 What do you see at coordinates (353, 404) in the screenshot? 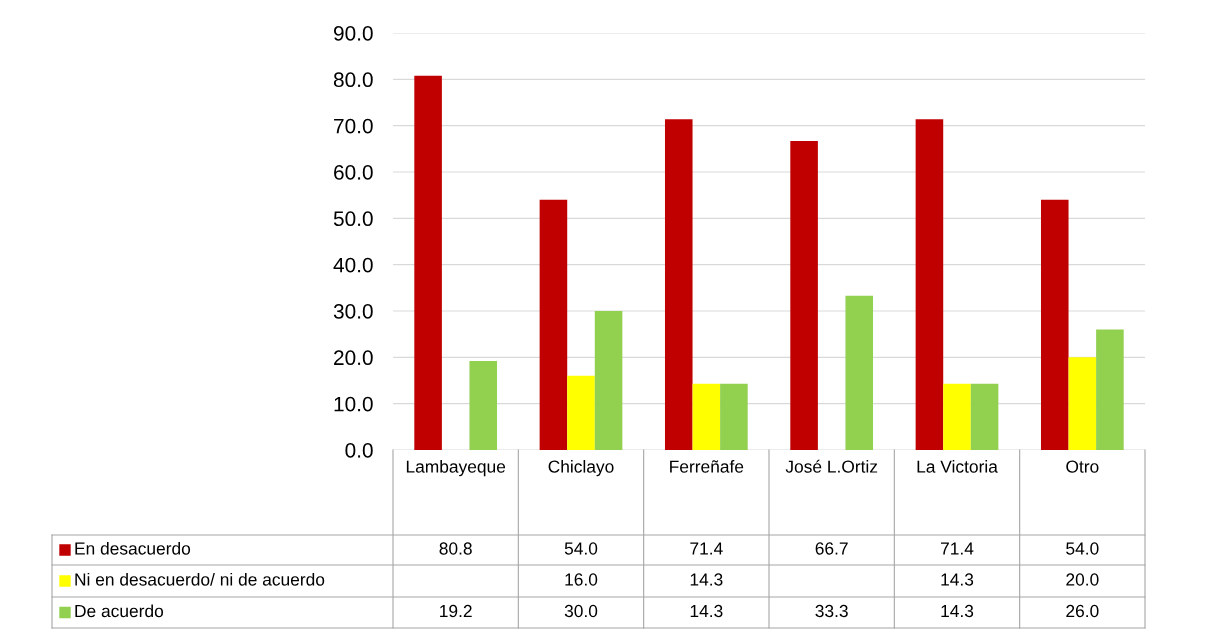
I see `y-tick-label: 10.0` at bounding box center [353, 404].